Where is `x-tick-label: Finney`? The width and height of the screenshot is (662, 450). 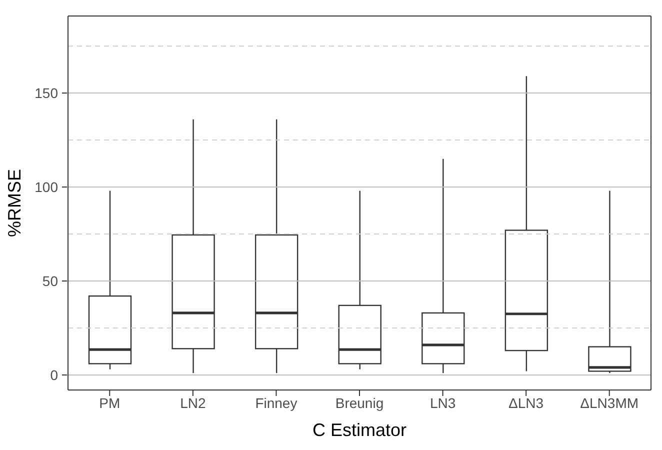 x-tick-label: Finney is located at coordinates (276, 402).